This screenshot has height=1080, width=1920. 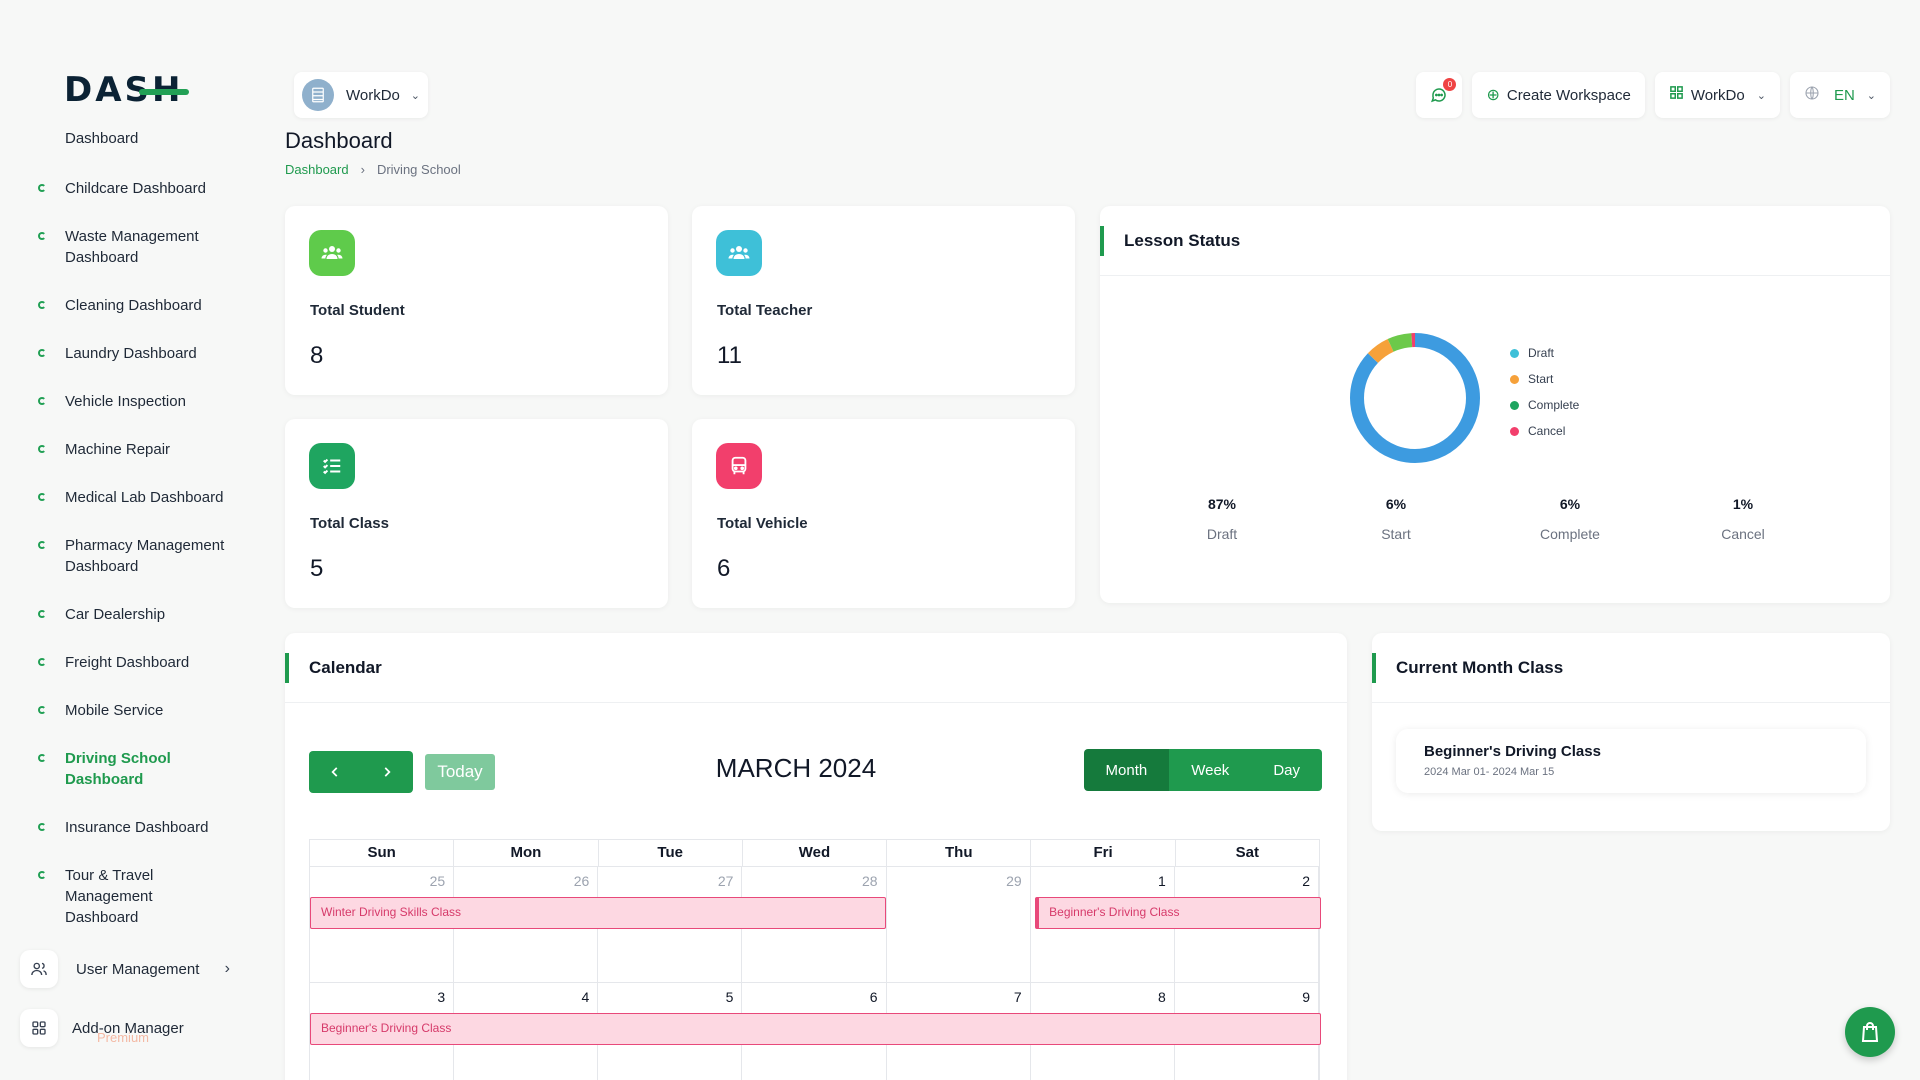 What do you see at coordinates (1017, 997) in the screenshot?
I see `day-number: 7` at bounding box center [1017, 997].